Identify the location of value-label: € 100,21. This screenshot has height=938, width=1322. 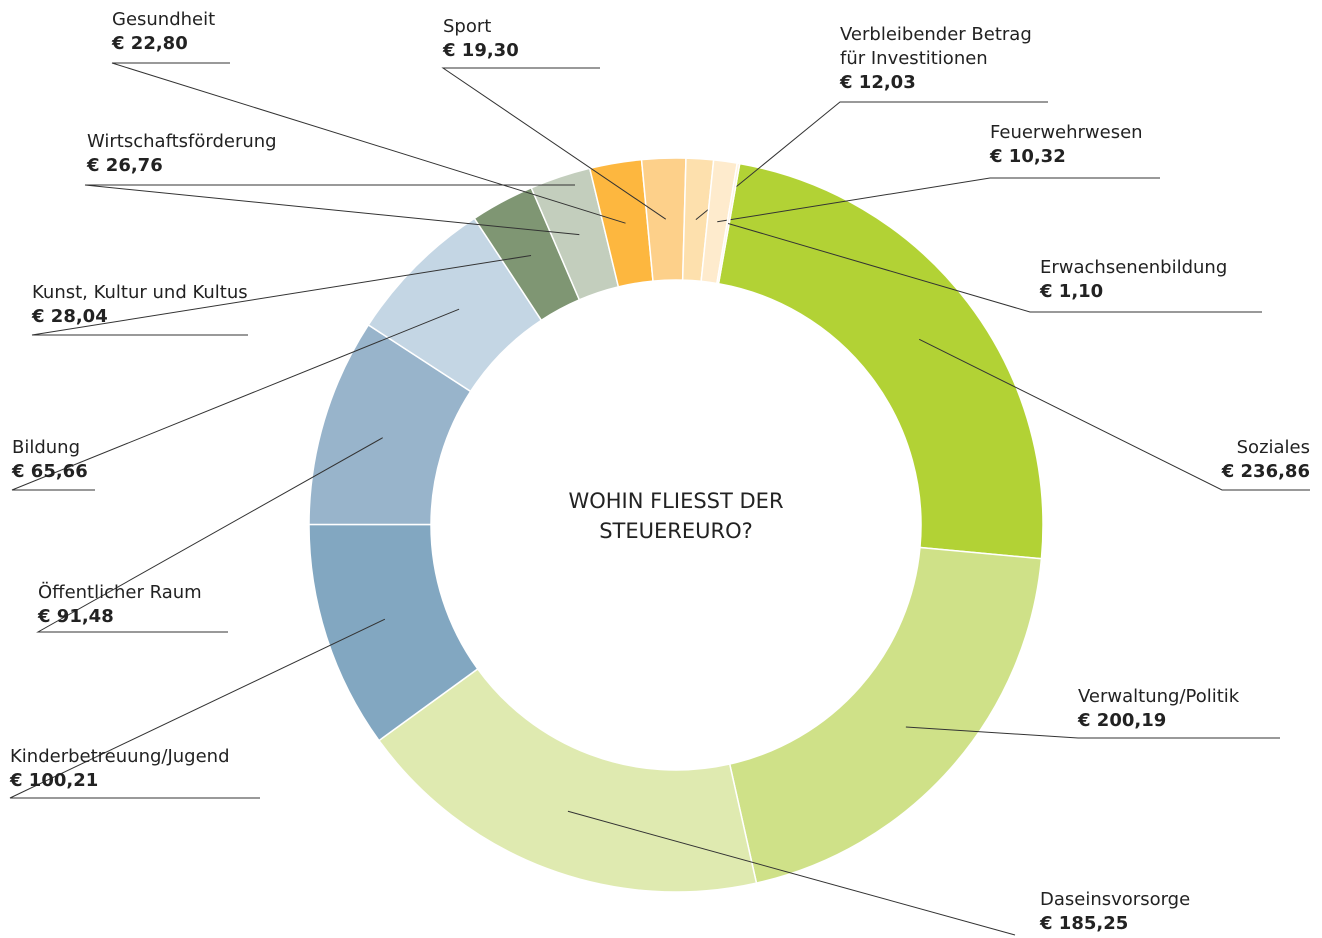
(54, 780).